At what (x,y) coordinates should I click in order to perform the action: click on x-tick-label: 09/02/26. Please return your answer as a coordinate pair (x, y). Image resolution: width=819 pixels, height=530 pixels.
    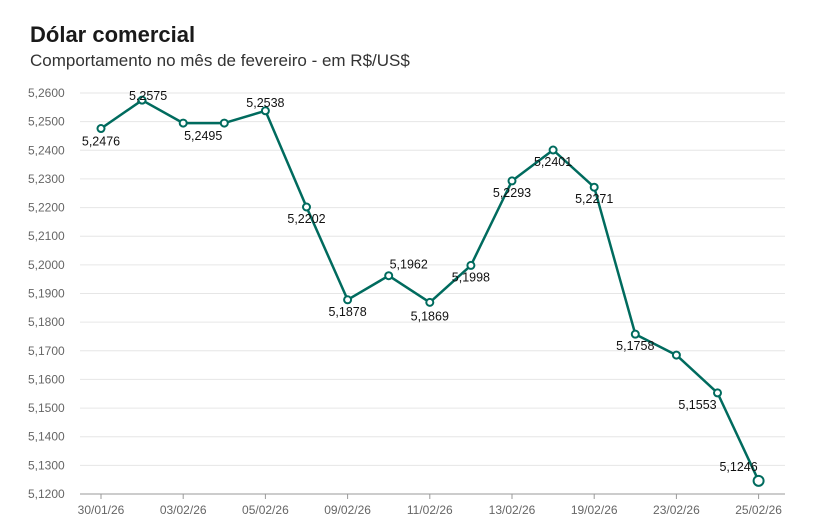
    Looking at the image, I should click on (347, 510).